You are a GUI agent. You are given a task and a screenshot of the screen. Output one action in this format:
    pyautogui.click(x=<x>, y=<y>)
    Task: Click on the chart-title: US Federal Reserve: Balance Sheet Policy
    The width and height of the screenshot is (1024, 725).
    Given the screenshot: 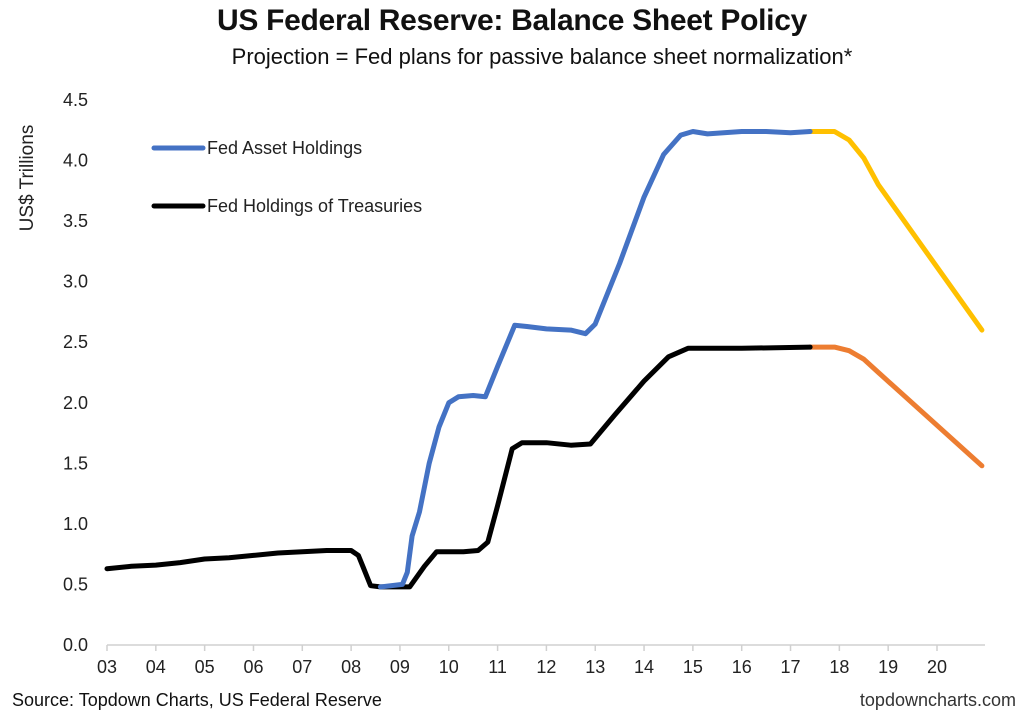 What is the action you would take?
    pyautogui.click(x=512, y=20)
    